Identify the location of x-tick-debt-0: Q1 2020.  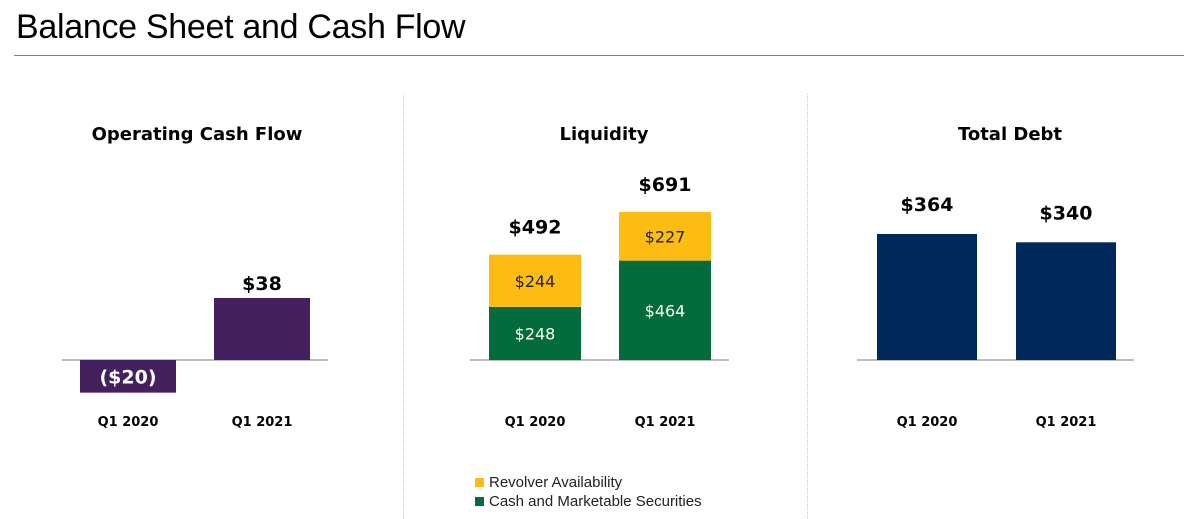
(927, 422).